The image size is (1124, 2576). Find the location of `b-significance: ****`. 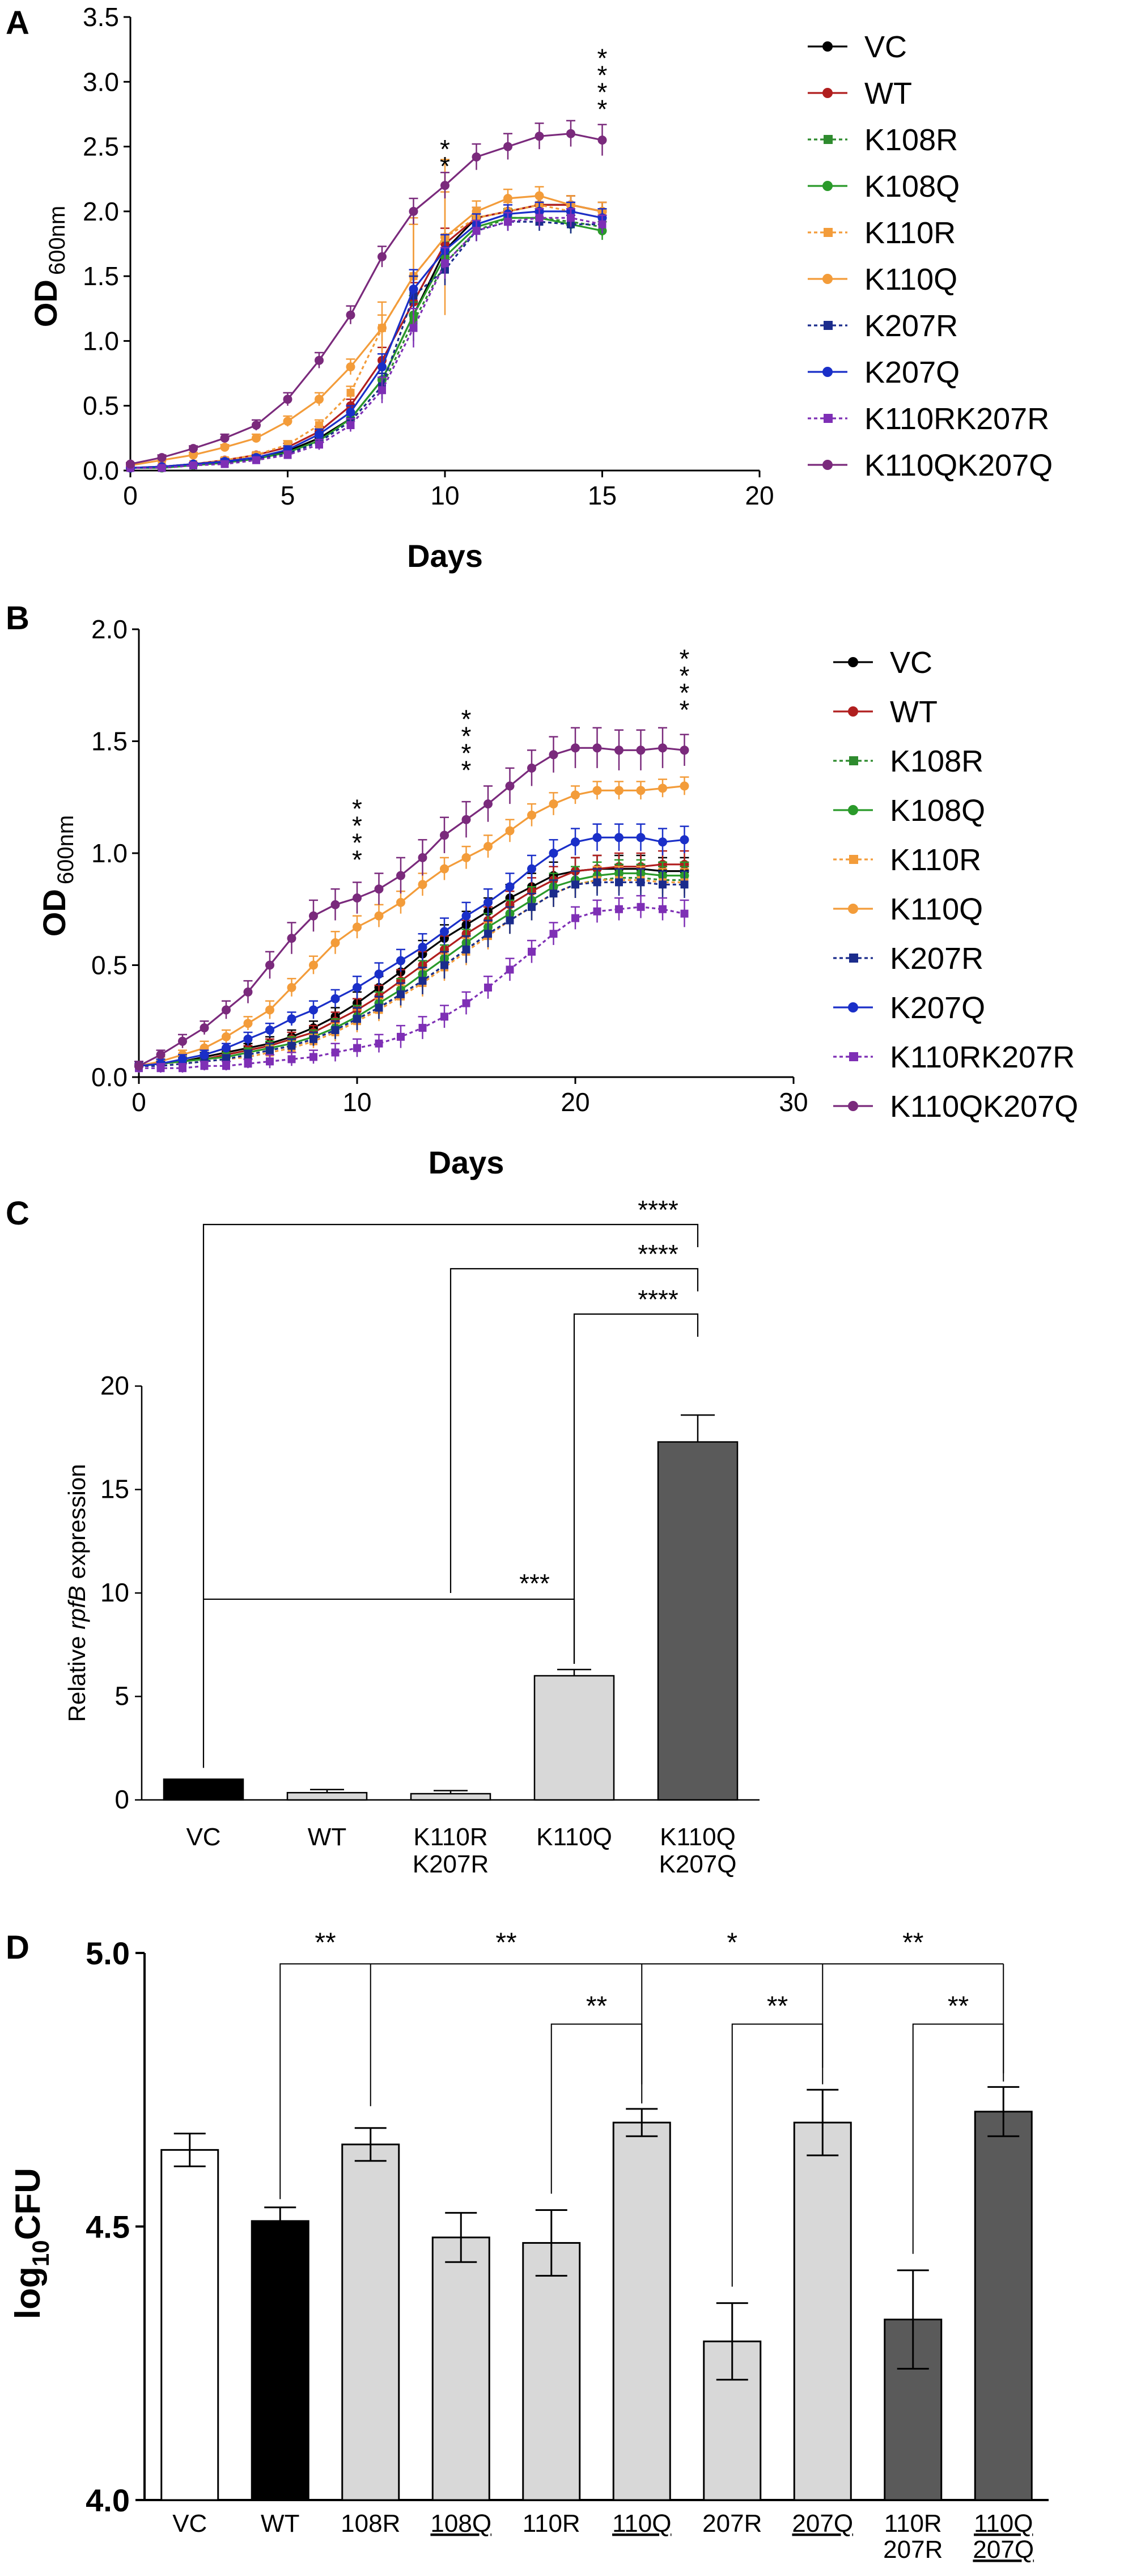

b-significance: **** is located at coordinates (685, 684).